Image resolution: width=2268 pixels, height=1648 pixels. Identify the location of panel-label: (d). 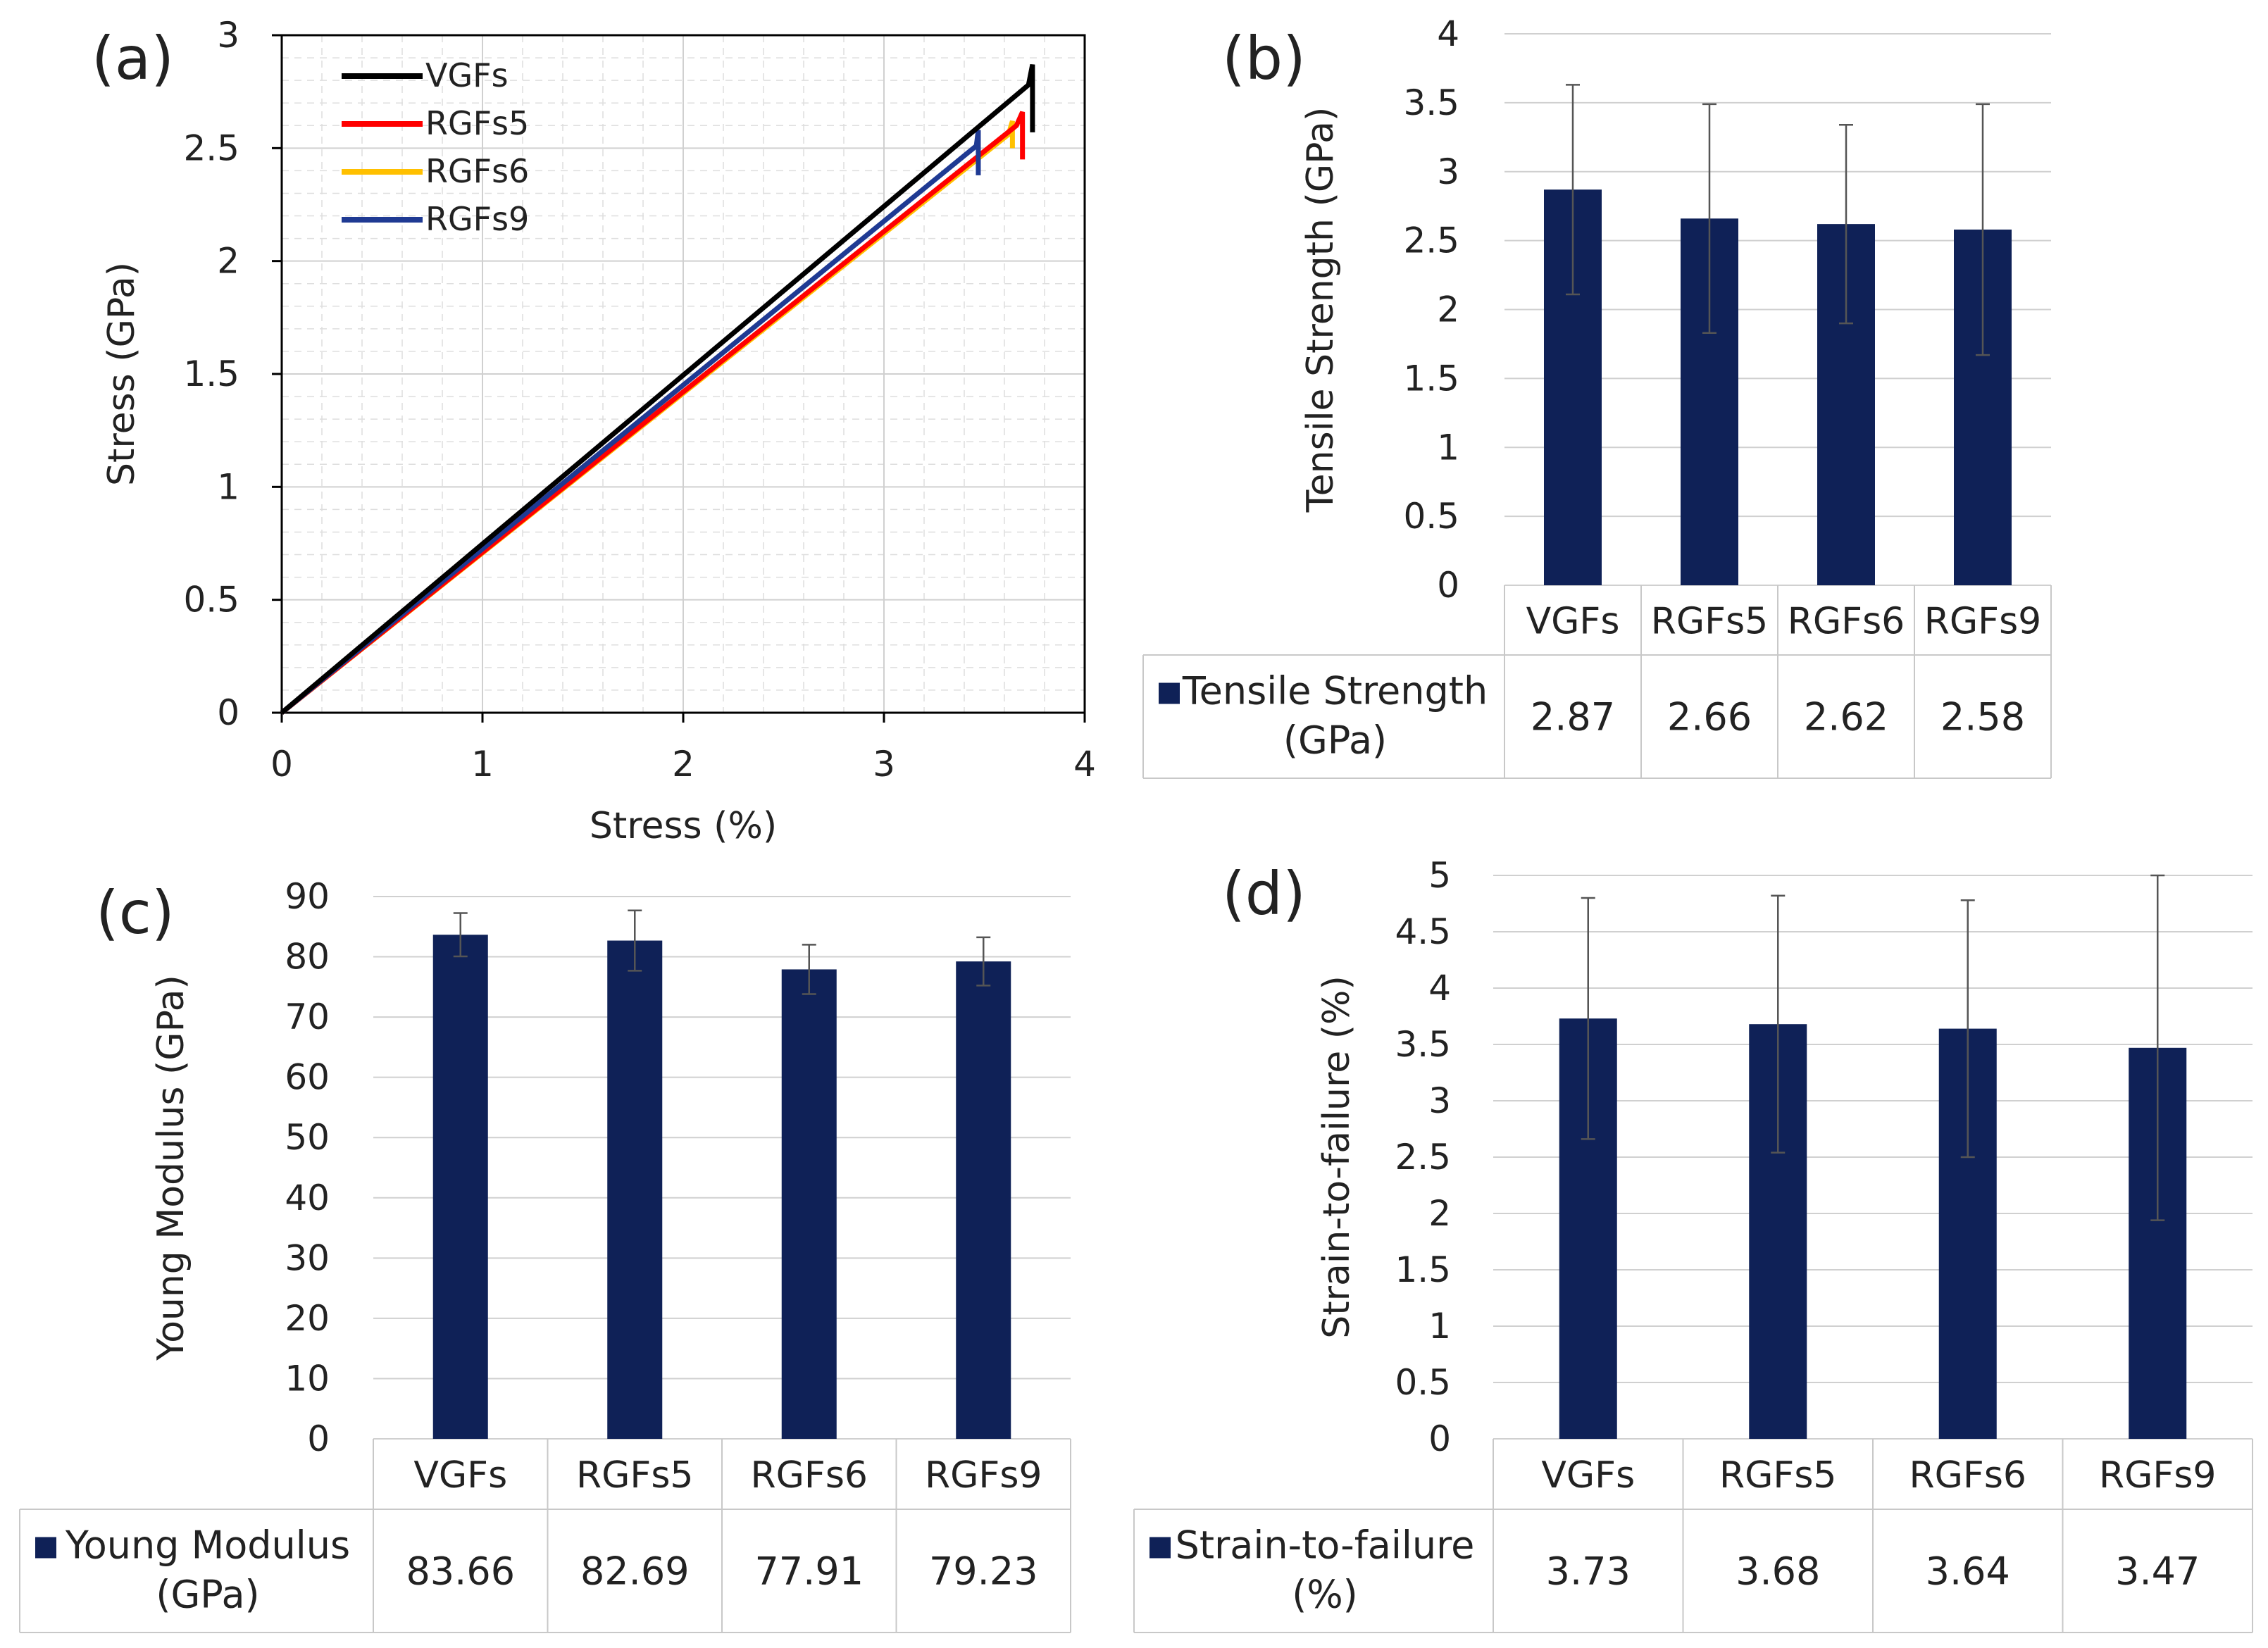
(1264, 894).